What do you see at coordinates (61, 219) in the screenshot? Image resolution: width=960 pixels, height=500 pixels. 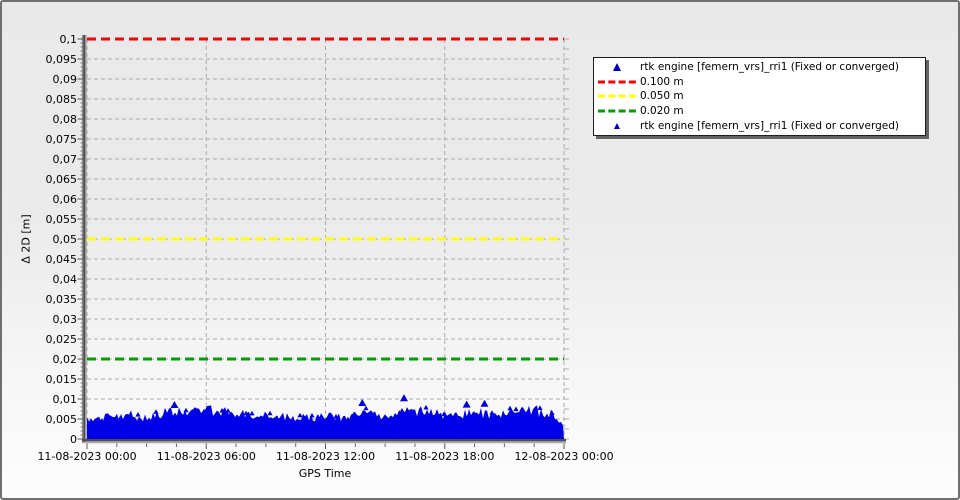 I see `y-tick-label: 0,055` at bounding box center [61, 219].